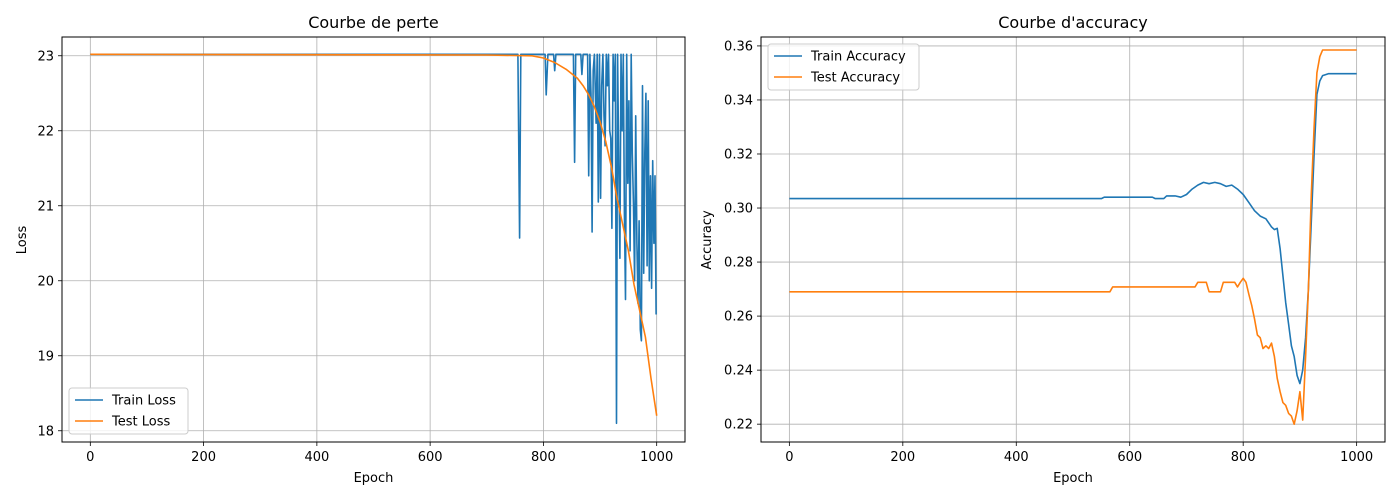  Describe the element at coordinates (738, 263) in the screenshot. I see `accuracy-y-tick-label: 0.28` at that location.